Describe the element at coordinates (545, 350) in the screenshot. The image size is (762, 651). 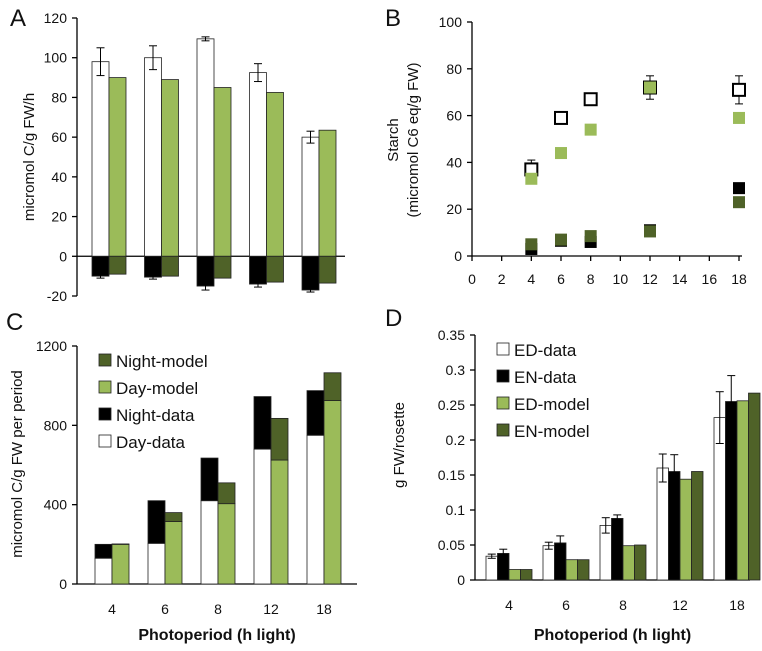
I see `legend-label-ed-data: ED-data` at that location.